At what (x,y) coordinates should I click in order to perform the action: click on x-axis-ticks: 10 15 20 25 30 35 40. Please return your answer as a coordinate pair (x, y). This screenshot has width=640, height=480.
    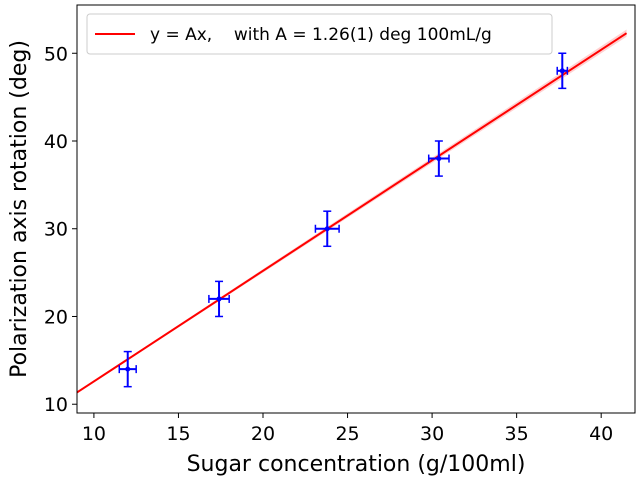
    Looking at the image, I should click on (347, 429).